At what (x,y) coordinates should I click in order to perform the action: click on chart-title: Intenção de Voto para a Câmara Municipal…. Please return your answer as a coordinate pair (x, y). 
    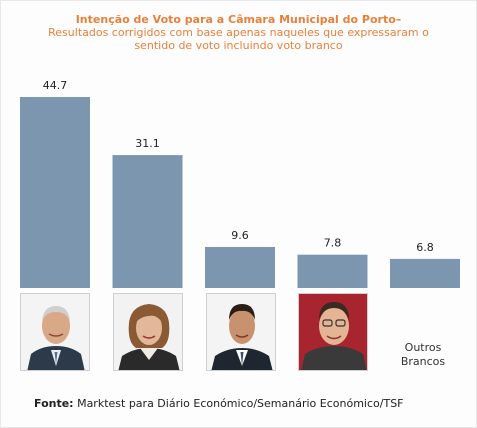
    Looking at the image, I should click on (238, 19).